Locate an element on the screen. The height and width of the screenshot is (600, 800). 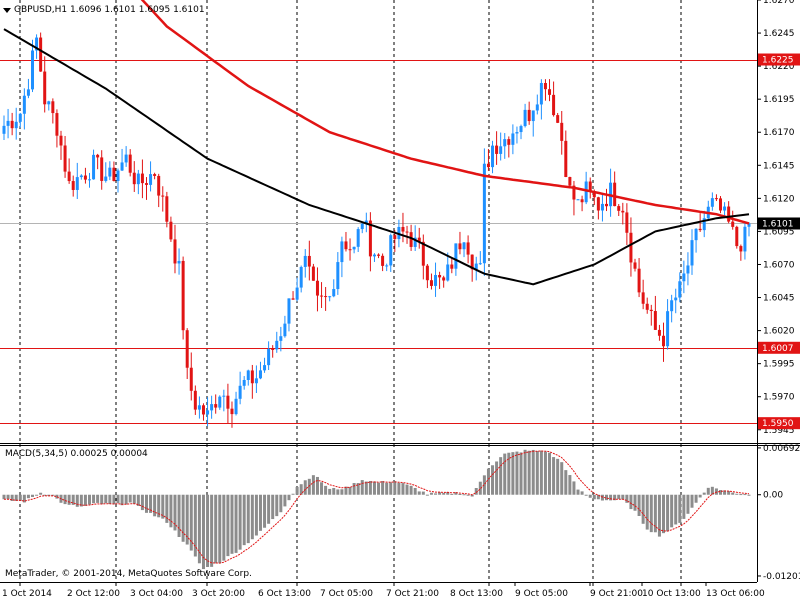
price-tick-label: 1.6070 is located at coordinates (779, 265).